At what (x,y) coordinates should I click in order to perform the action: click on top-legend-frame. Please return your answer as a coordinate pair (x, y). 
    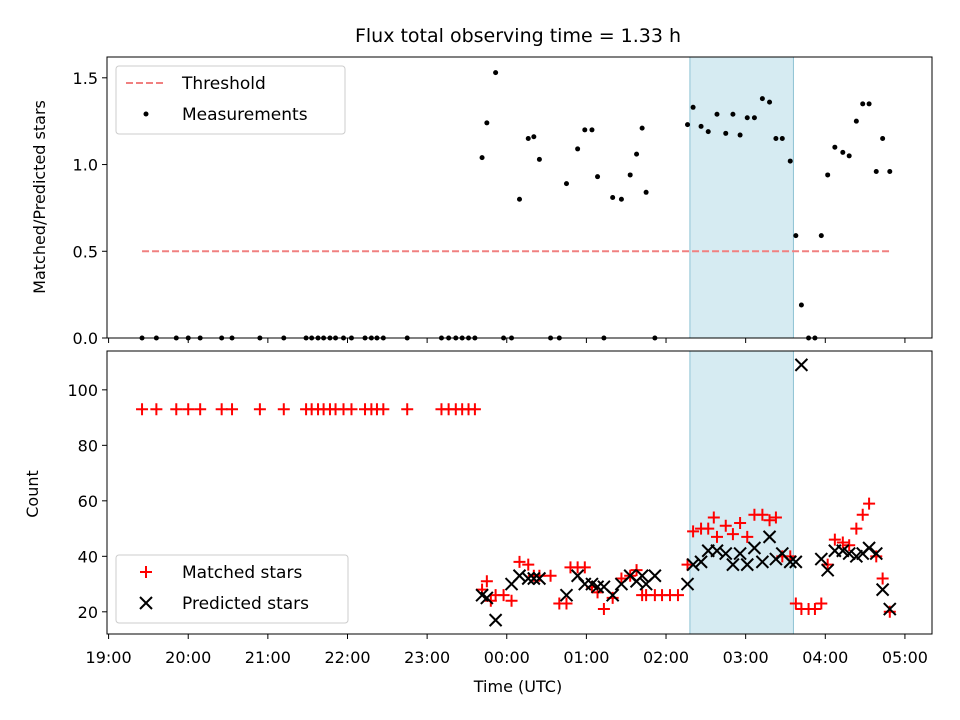
    Looking at the image, I should click on (230, 100).